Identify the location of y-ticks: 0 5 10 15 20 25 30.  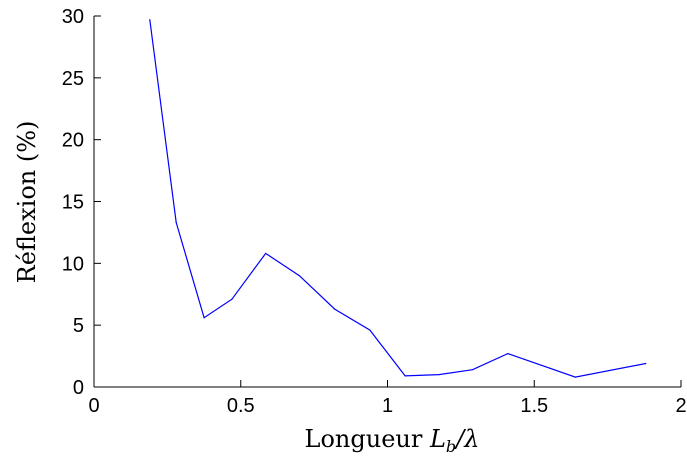
(81, 202).